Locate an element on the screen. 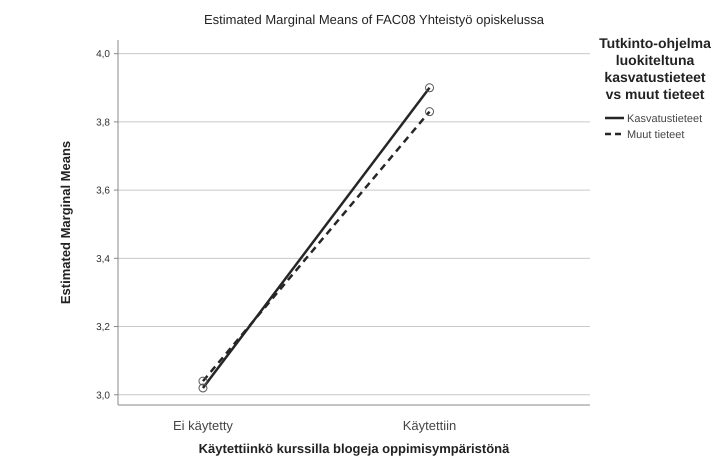 This screenshot has width=720, height=457. chart-title: Estimated Marginal Means of FAC08 Yhteistyö opiskelussa is located at coordinates (374, 19).